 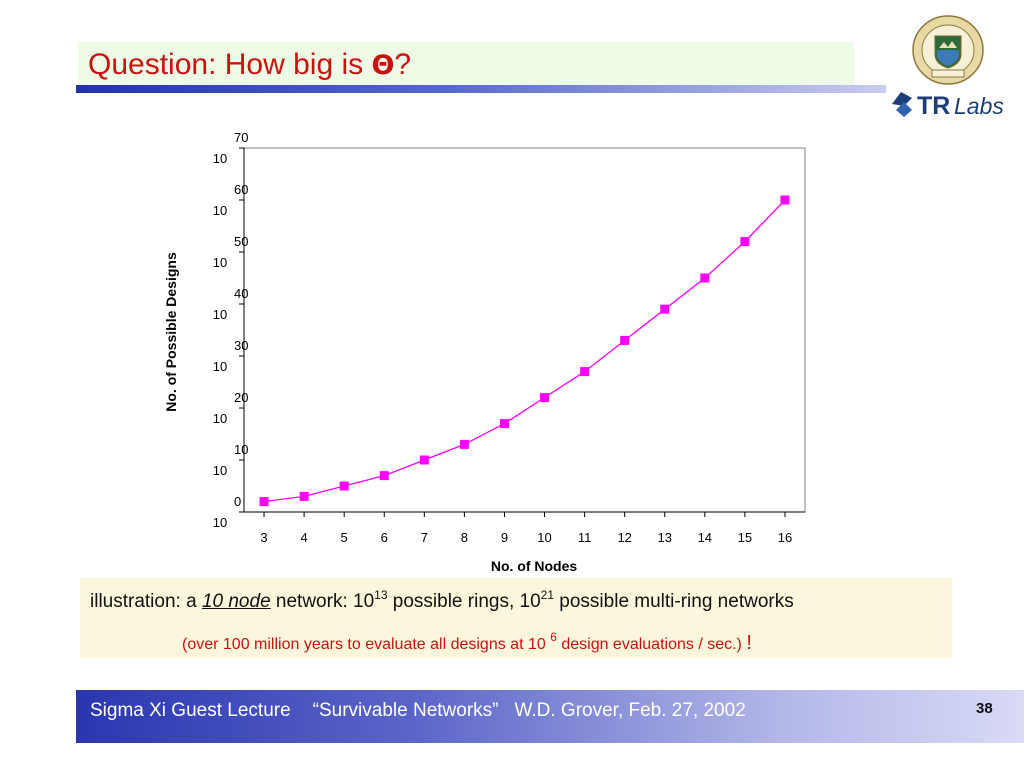 I want to click on caption-box, so click(x=516, y=618).